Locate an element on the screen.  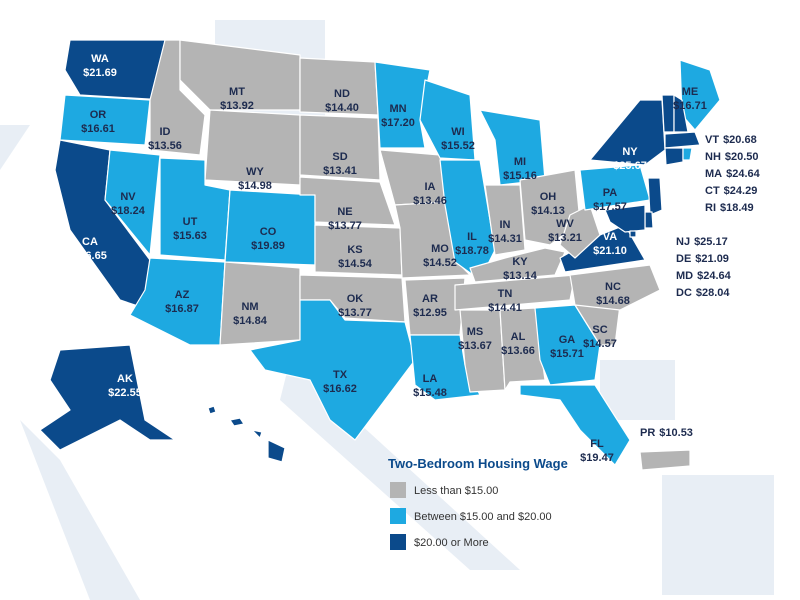
state-abbr: WA is located at coordinates (100, 59).